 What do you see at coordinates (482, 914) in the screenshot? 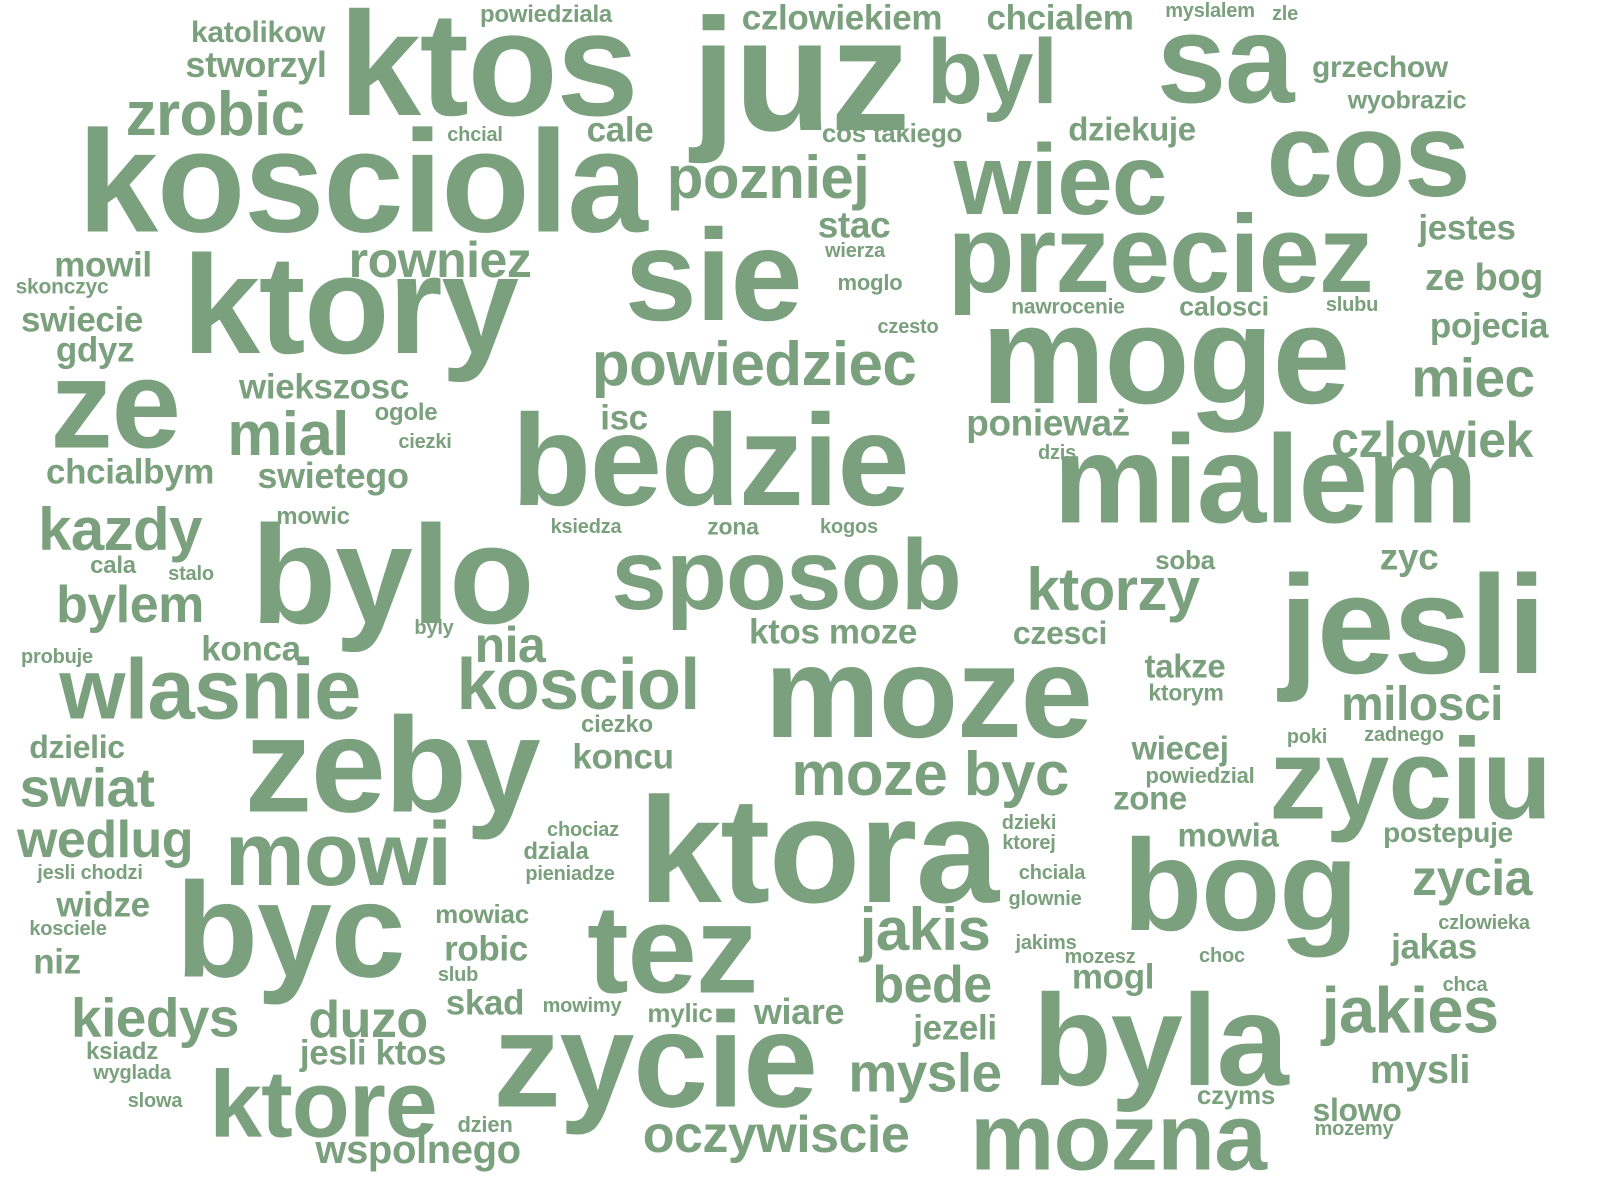
I see `cloud-word: mowiac` at bounding box center [482, 914].